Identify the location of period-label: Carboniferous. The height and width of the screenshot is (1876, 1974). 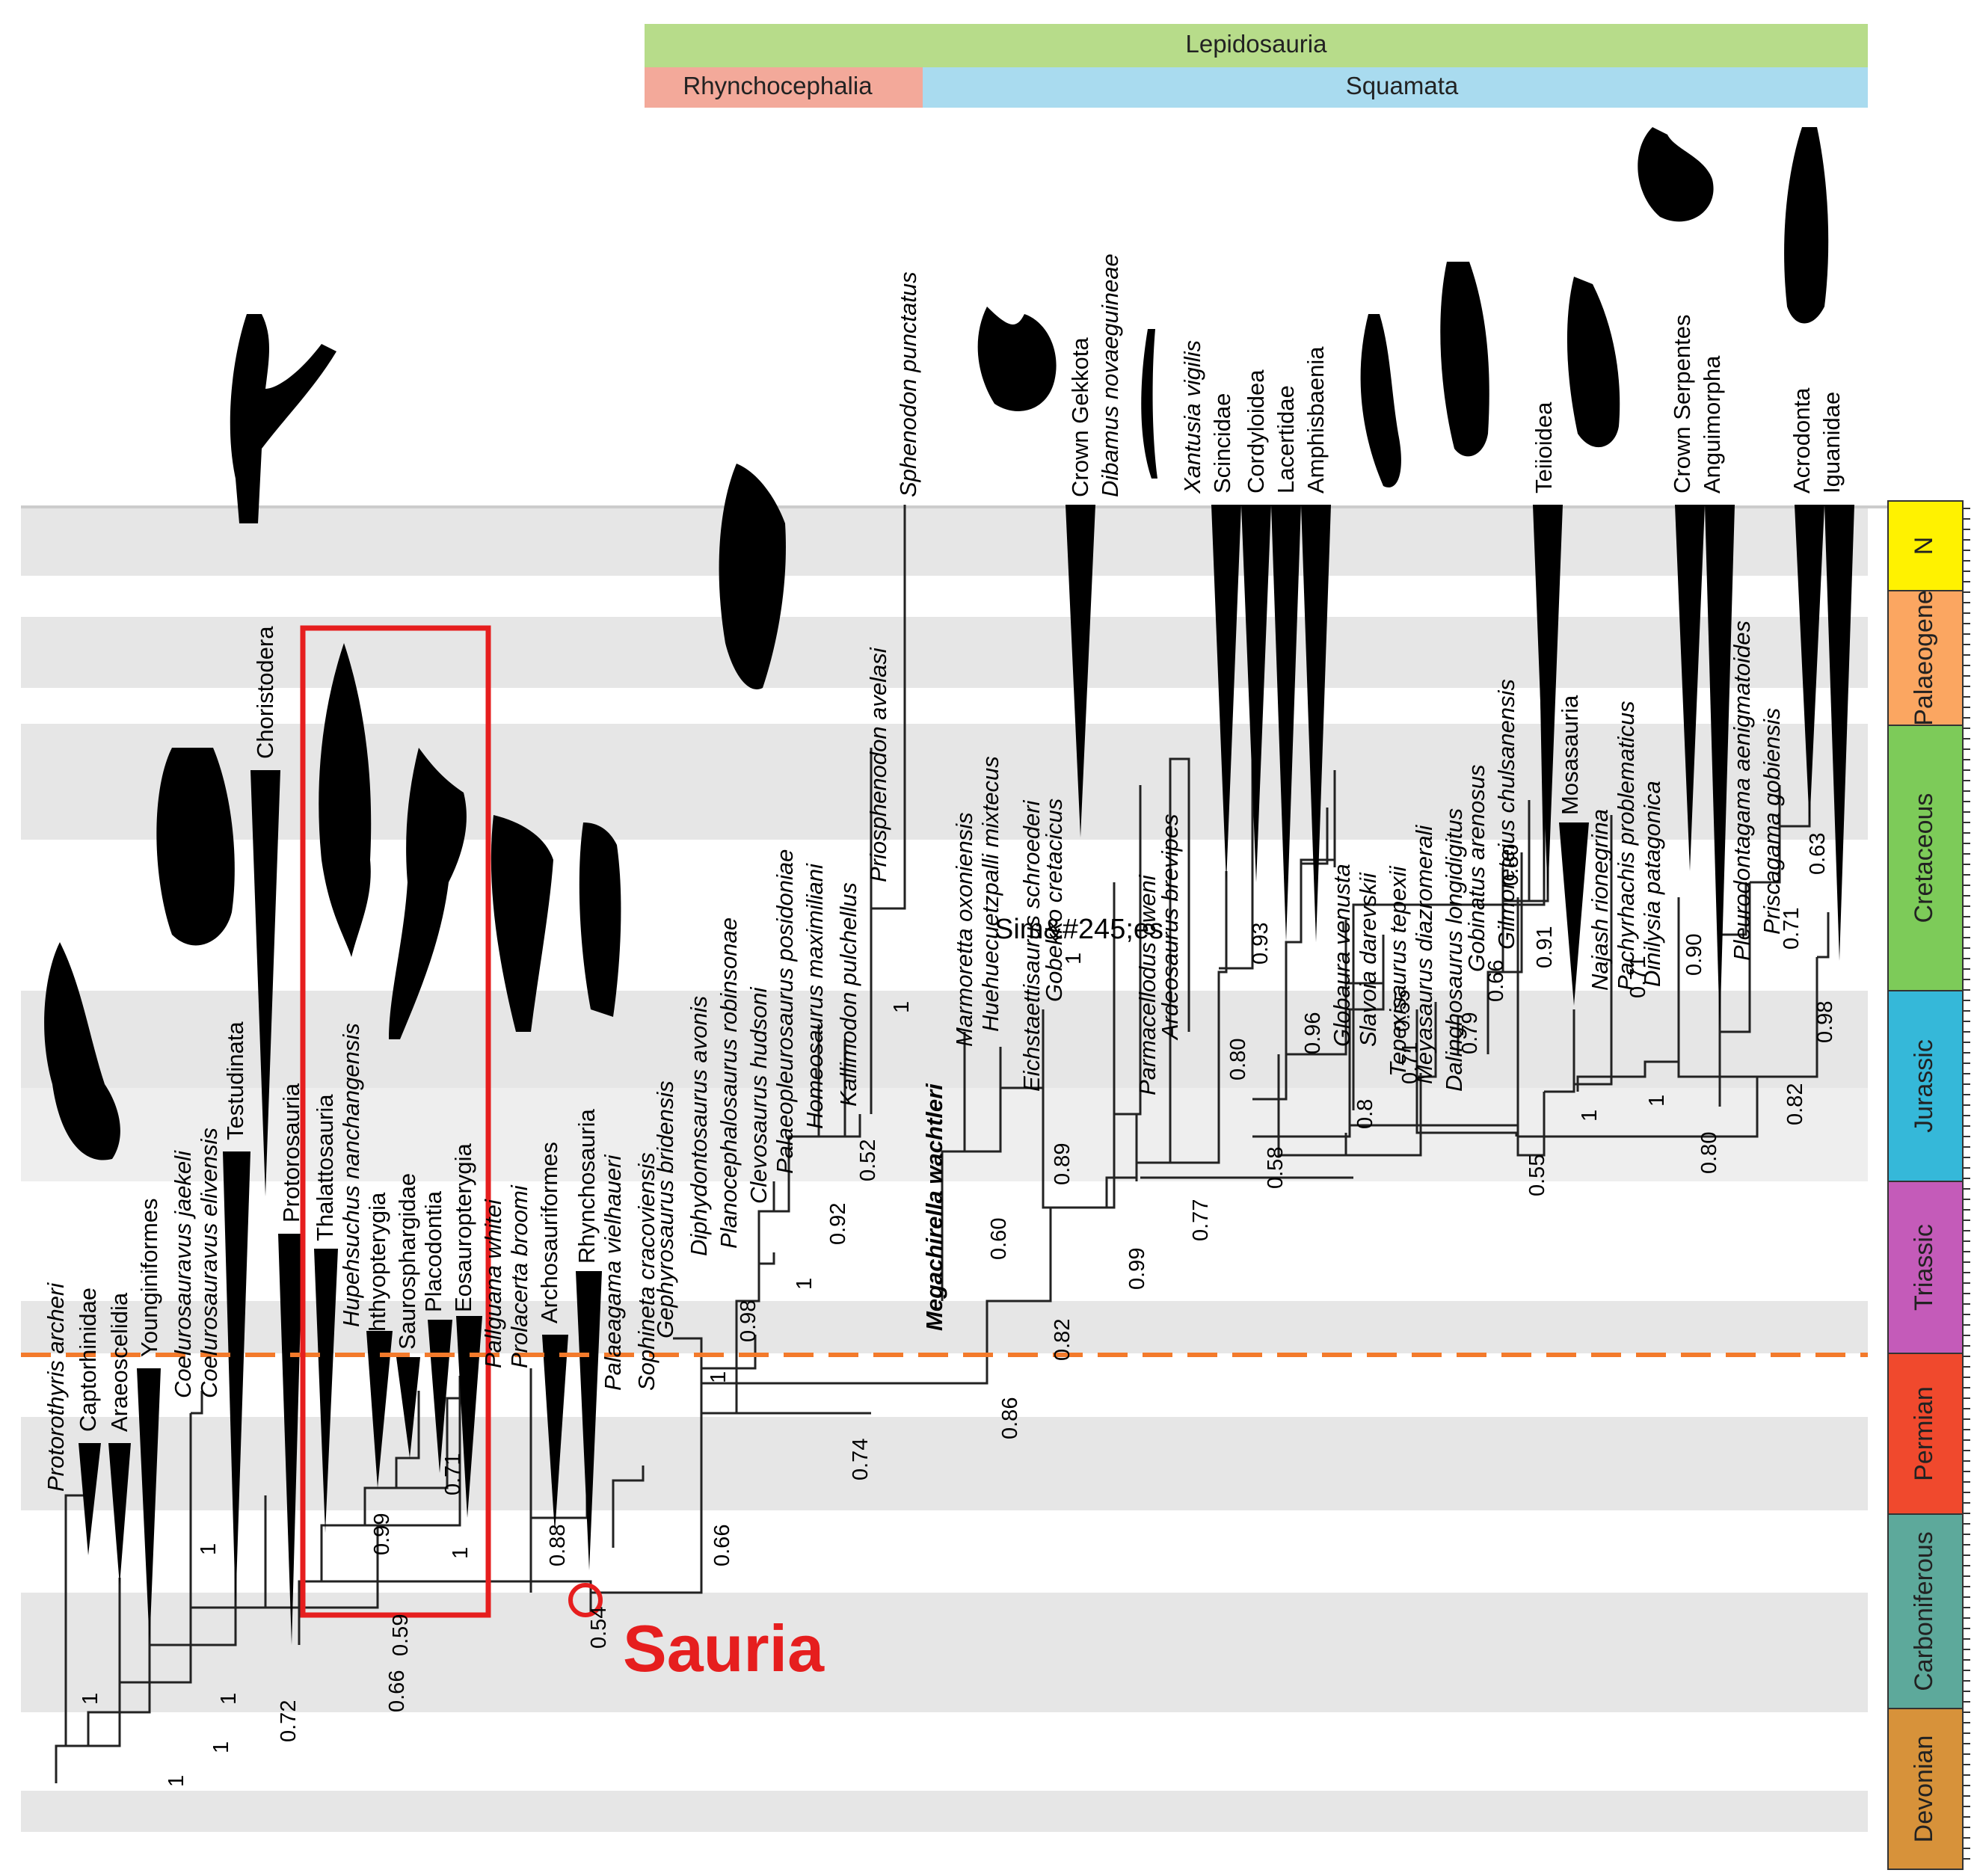
(1924, 1611).